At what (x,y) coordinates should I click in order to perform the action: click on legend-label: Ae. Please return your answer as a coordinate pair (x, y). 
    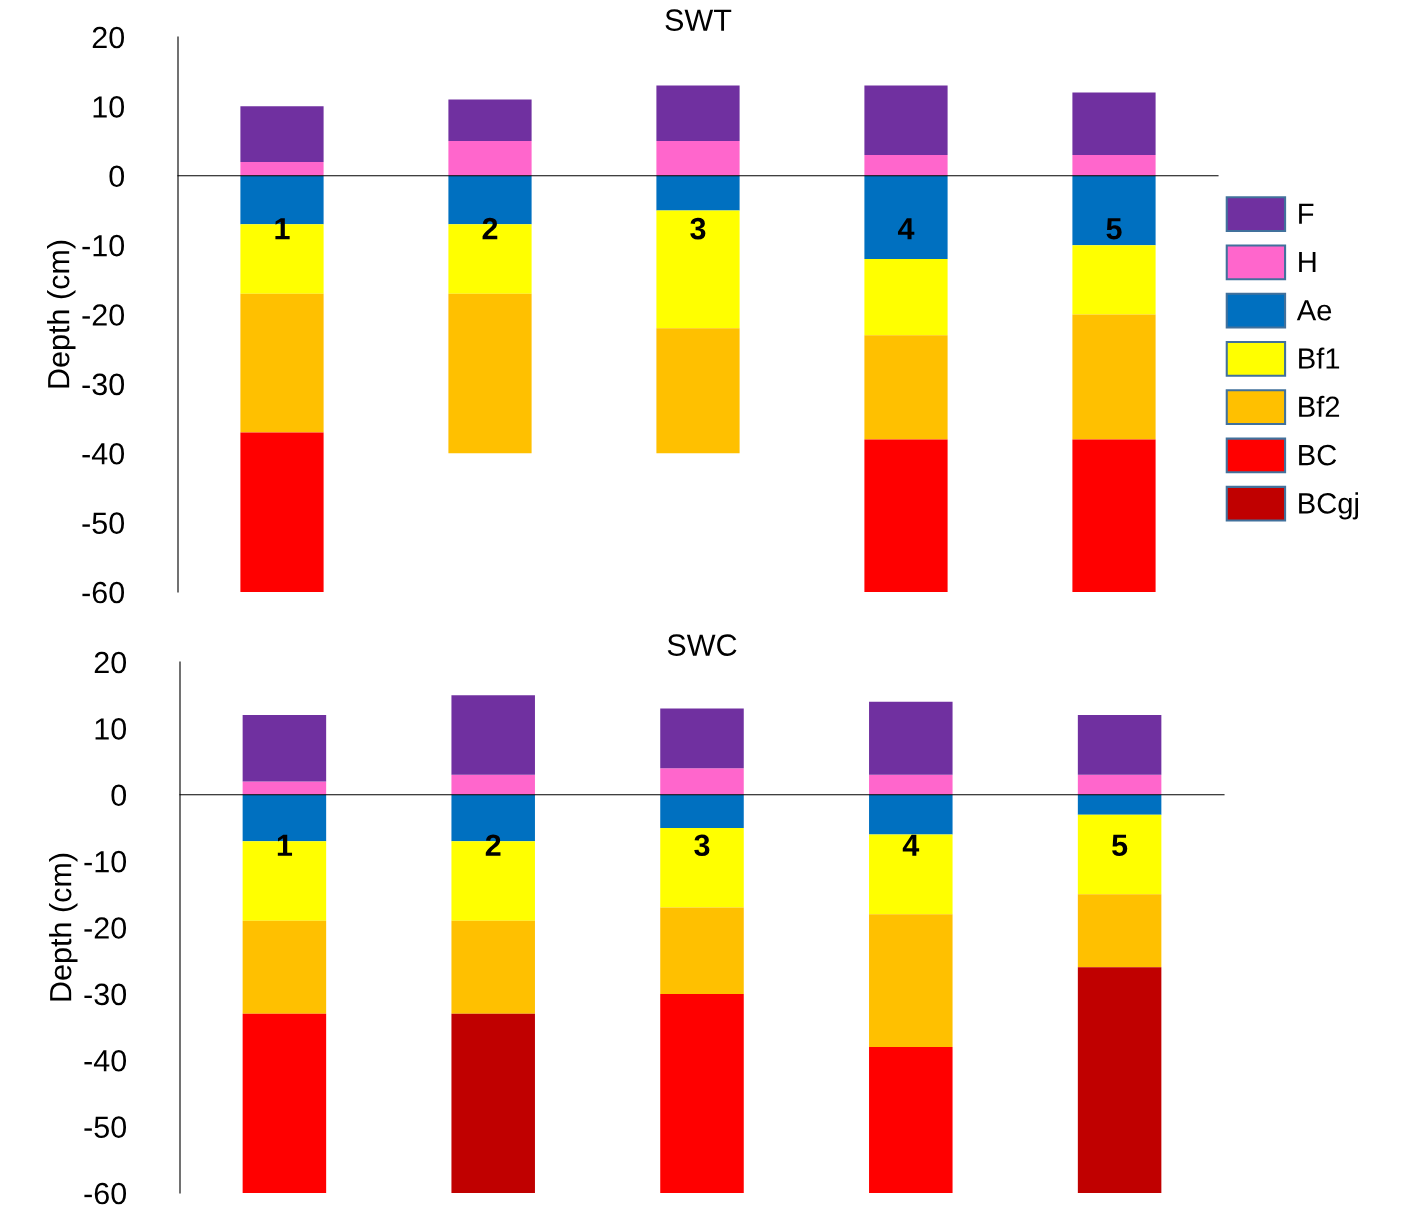
    Looking at the image, I should click on (1314, 310).